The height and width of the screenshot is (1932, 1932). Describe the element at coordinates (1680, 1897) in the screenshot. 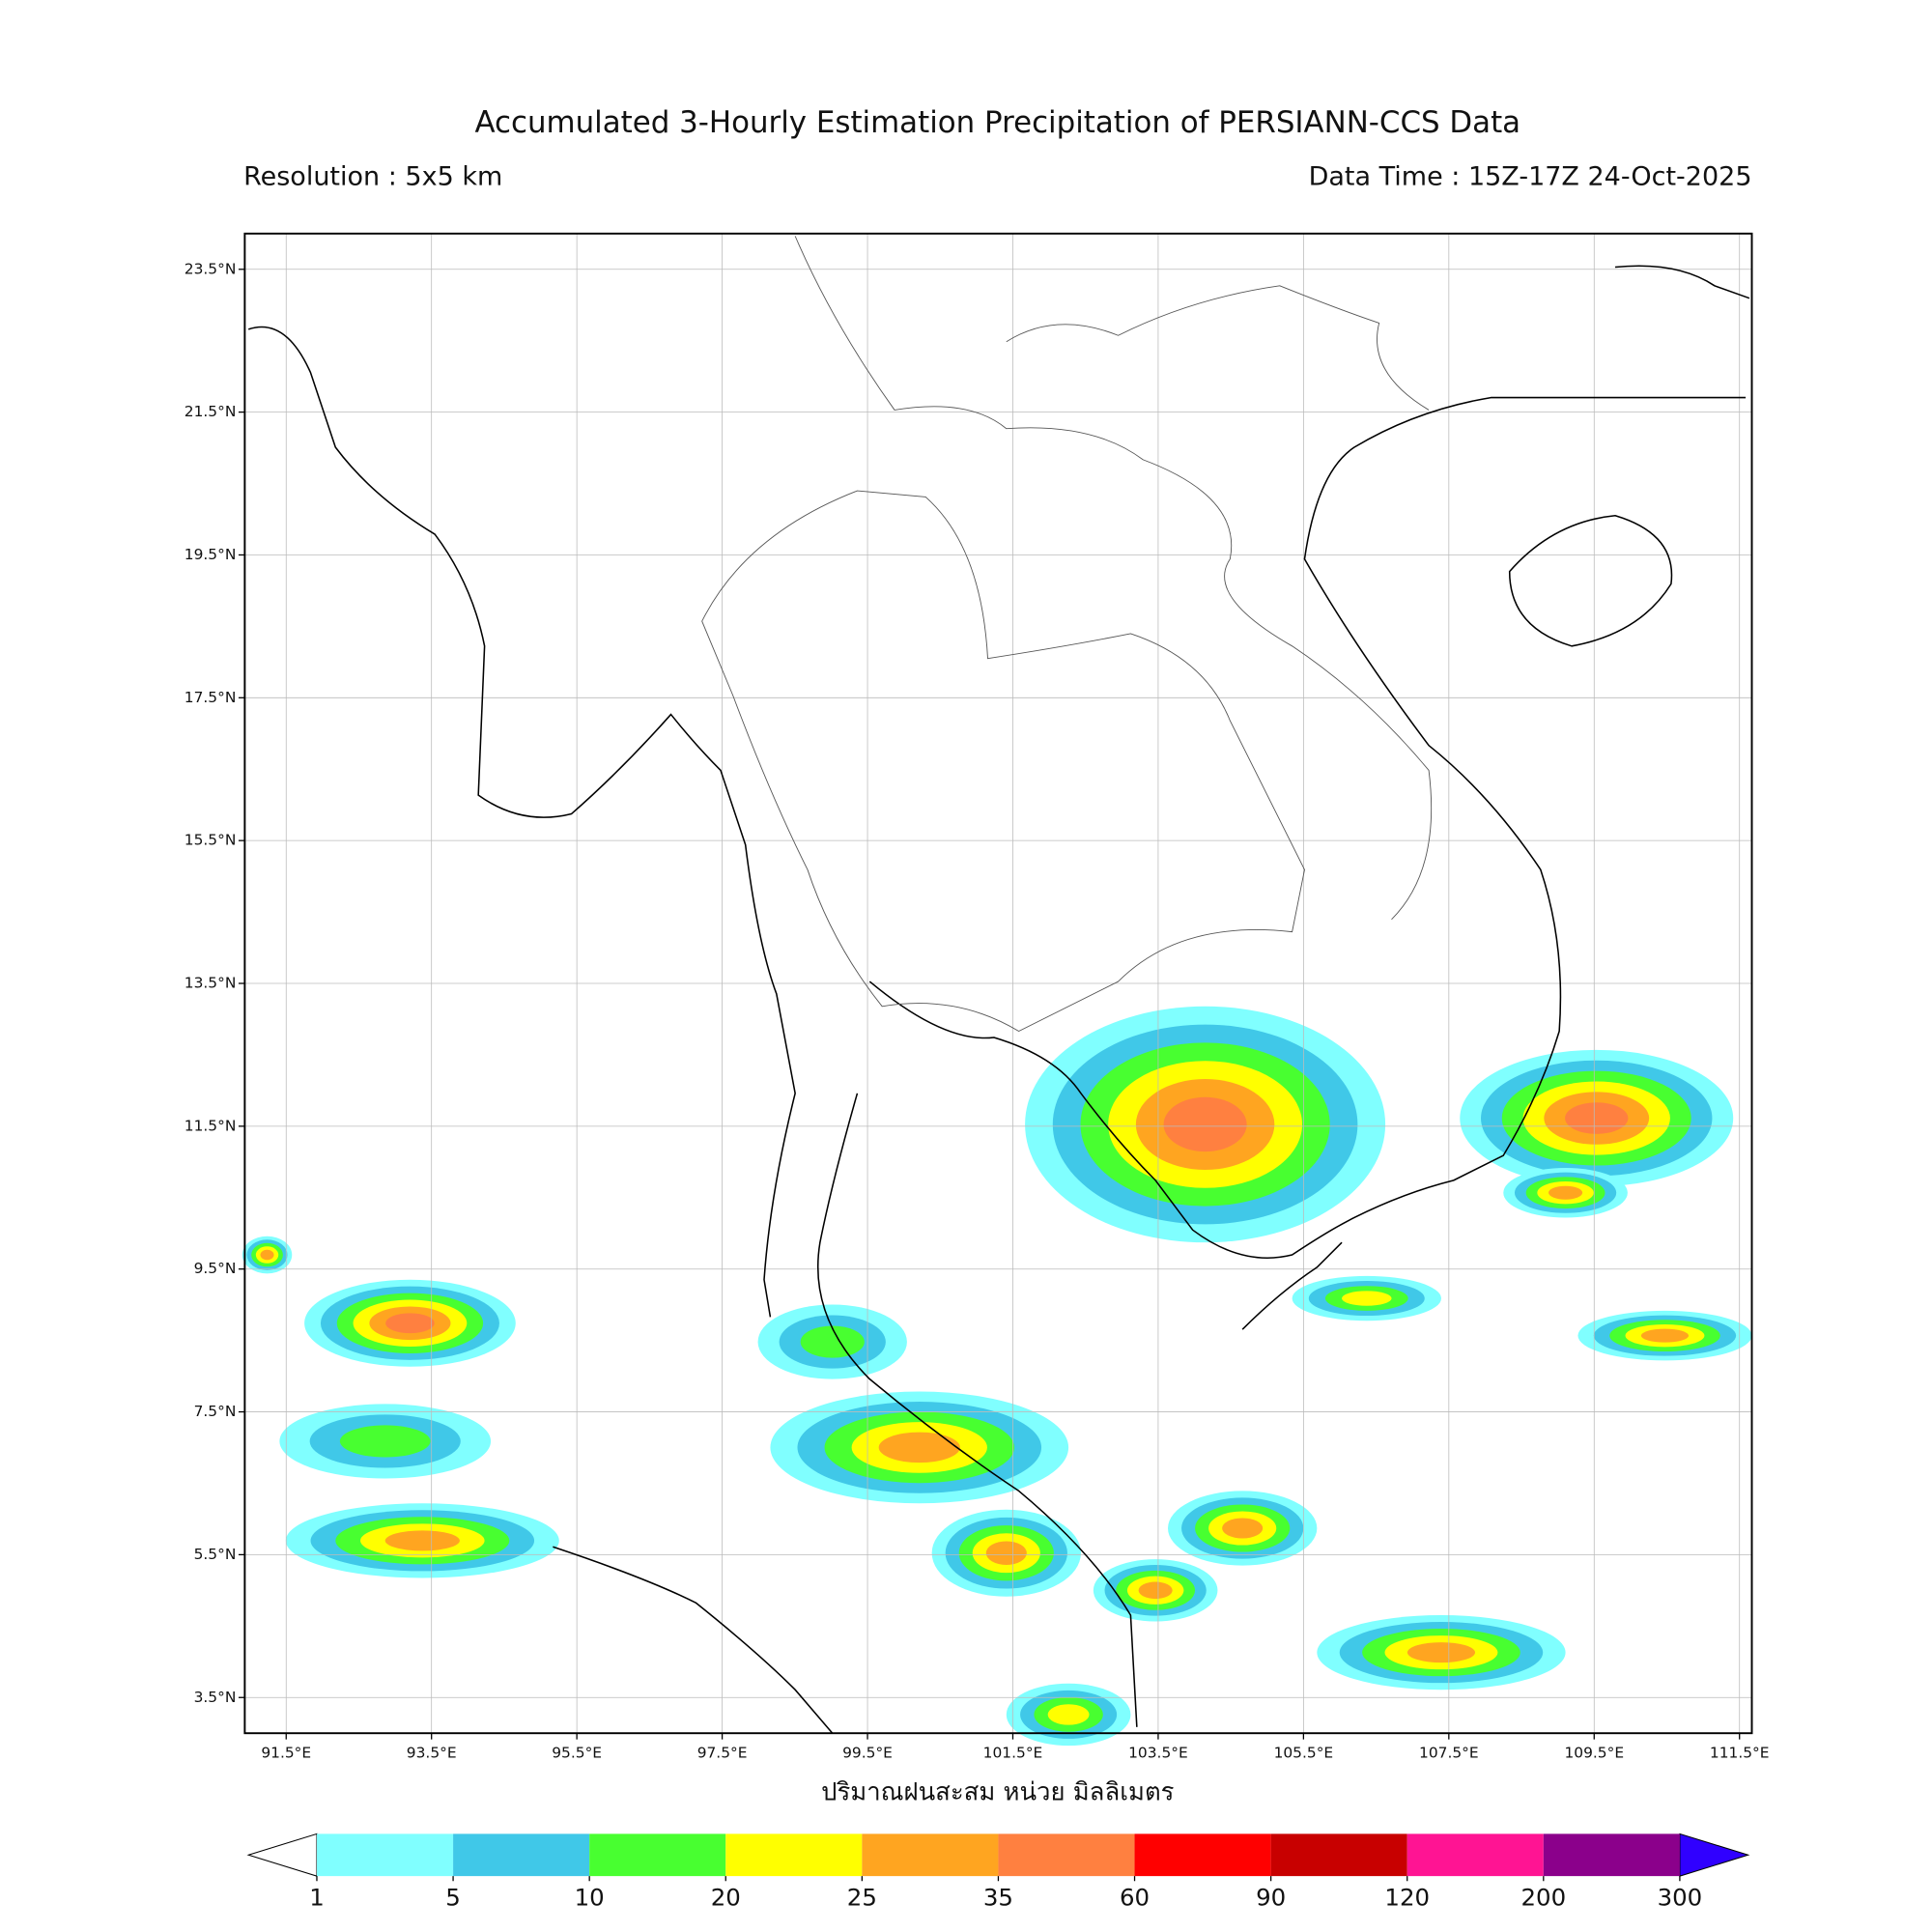

I see `colorbar-tick-label: 300` at that location.